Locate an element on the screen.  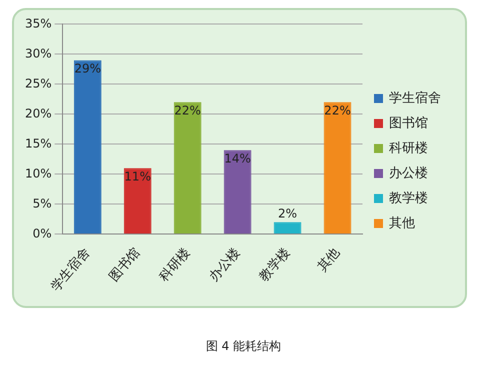
y-tick-label: 10% is located at coordinates (38, 173).